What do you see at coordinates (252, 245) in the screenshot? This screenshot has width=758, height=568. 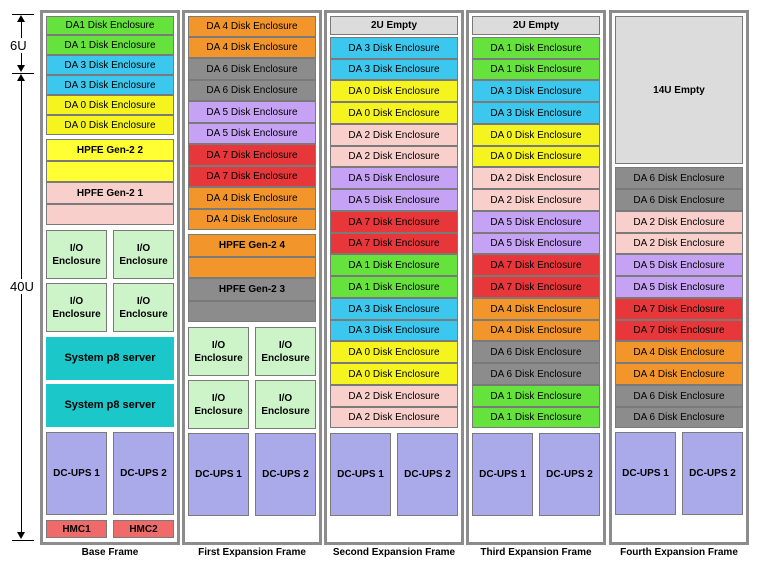 I see `hpfe-enclosure: HPFE Gen-2 4` at bounding box center [252, 245].